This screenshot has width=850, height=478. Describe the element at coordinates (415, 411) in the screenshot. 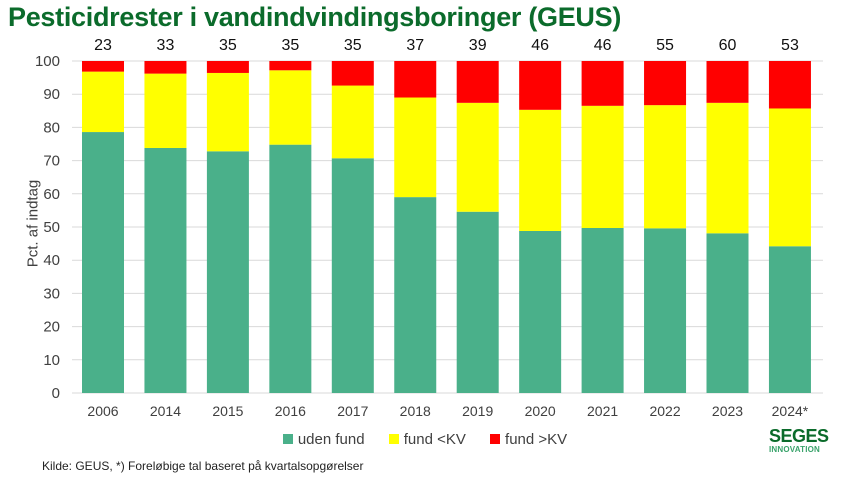

I see `x-tick-label: 2018` at that location.